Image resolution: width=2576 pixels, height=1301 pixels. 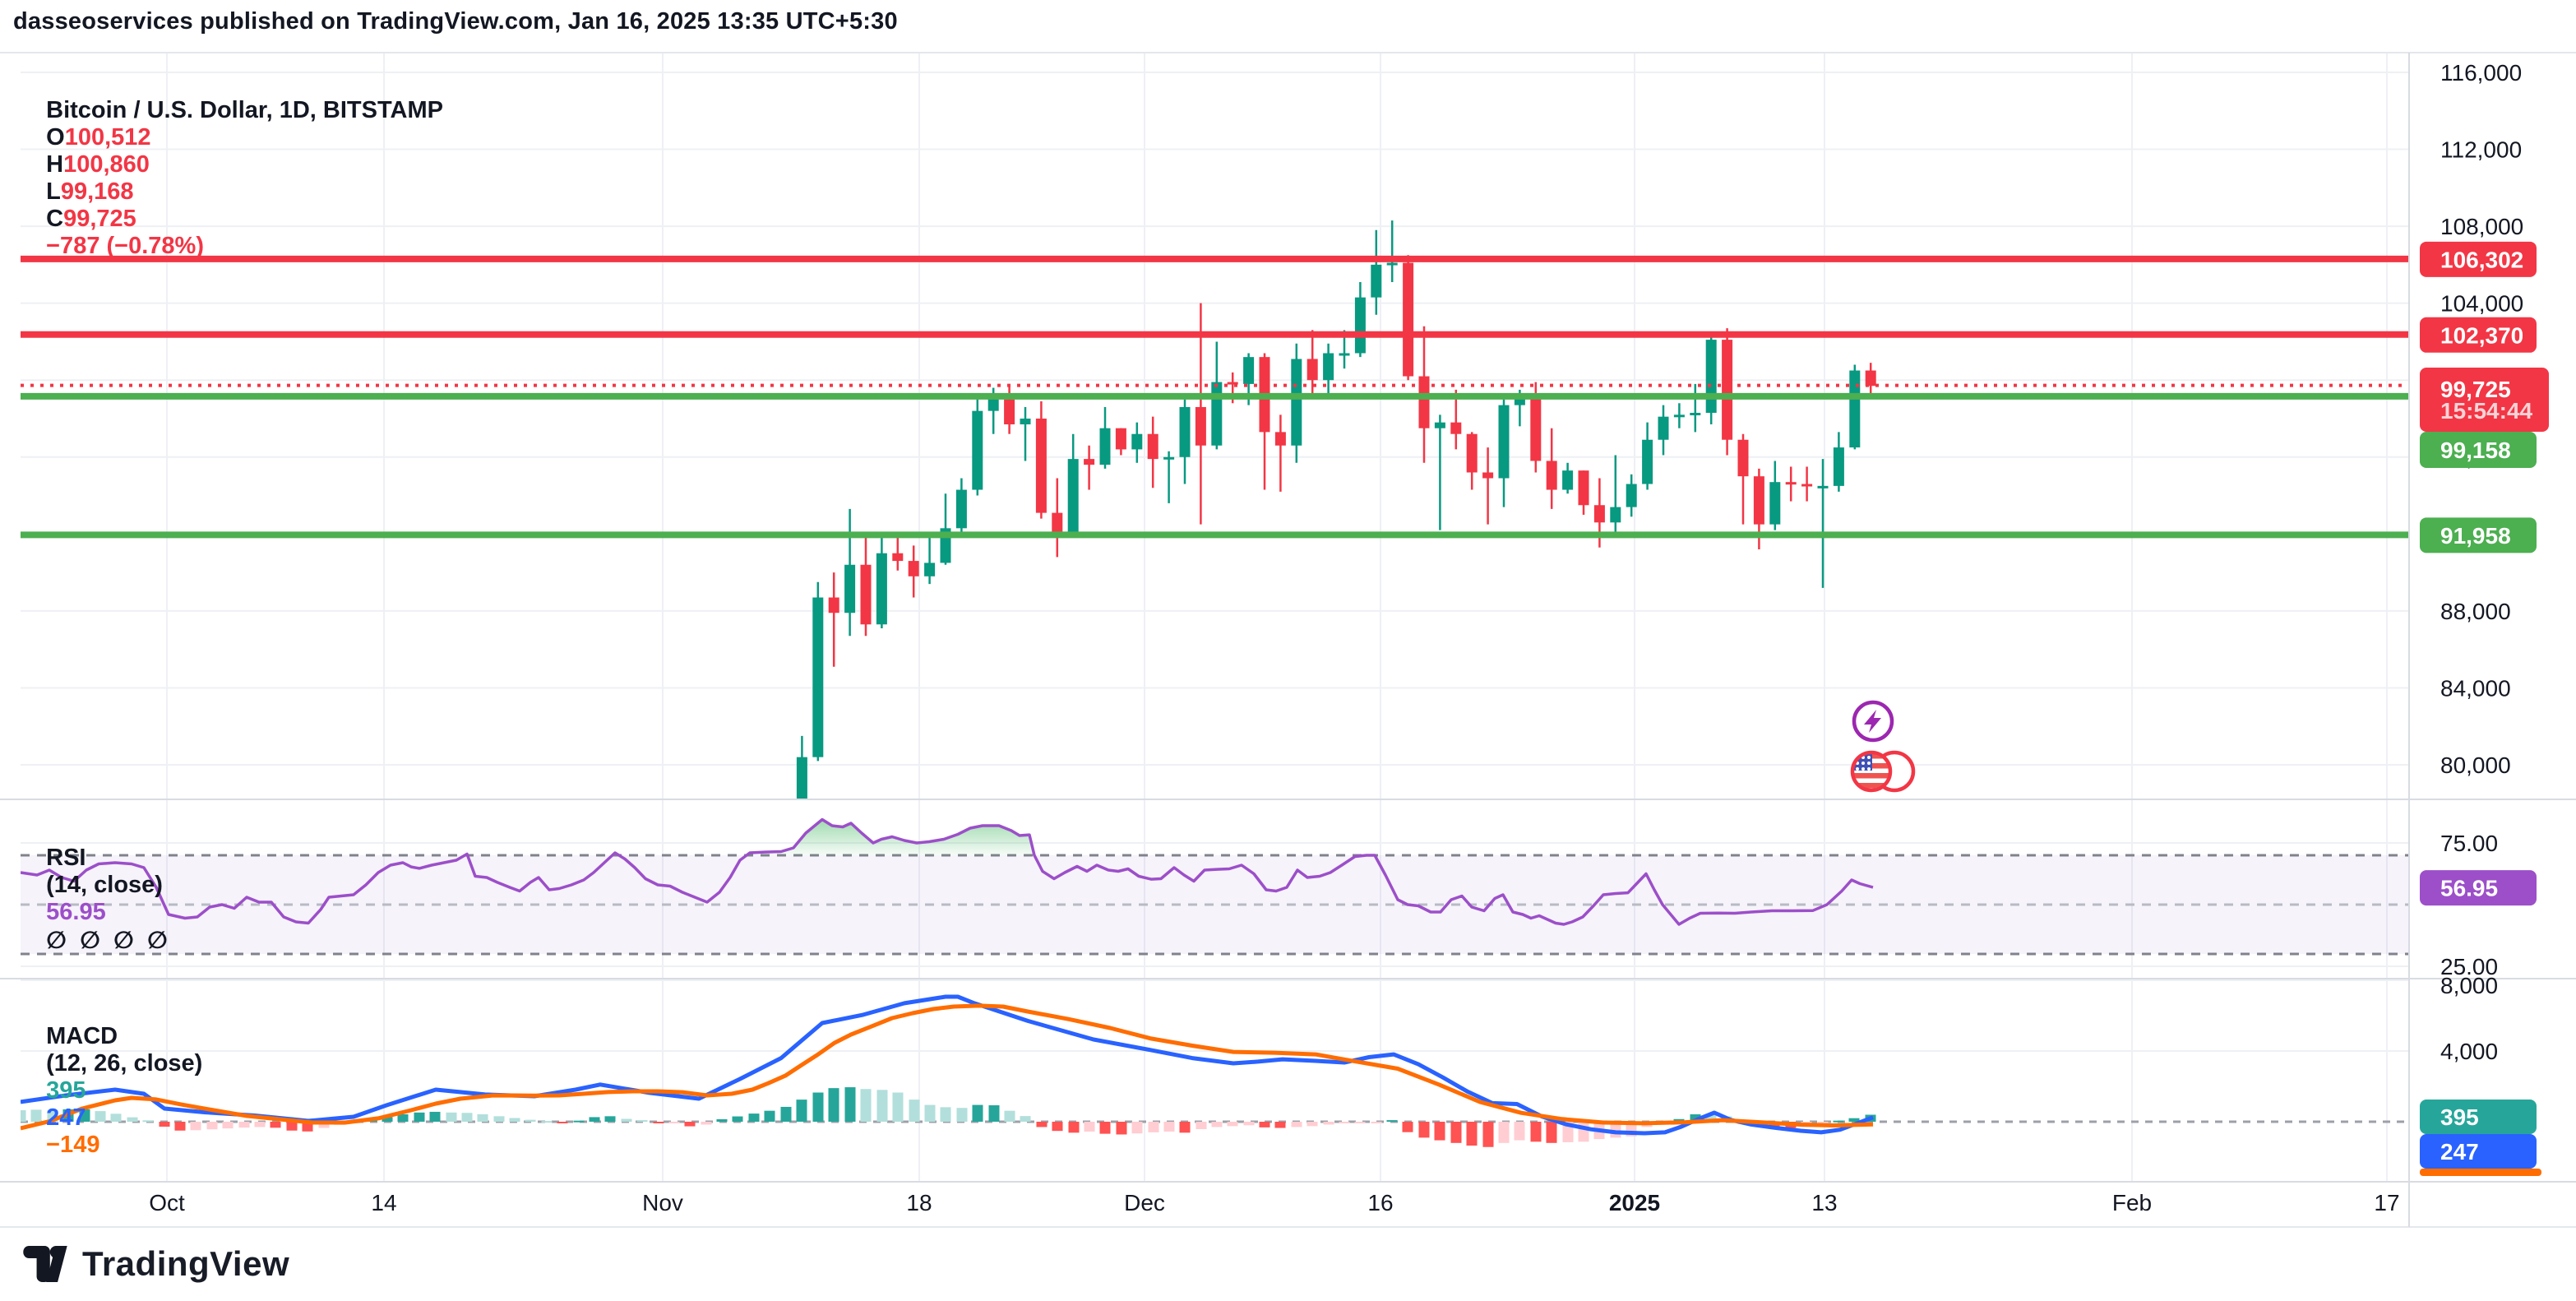 What do you see at coordinates (2459, 1151) in the screenshot?
I see `svg-text: 247` at bounding box center [2459, 1151].